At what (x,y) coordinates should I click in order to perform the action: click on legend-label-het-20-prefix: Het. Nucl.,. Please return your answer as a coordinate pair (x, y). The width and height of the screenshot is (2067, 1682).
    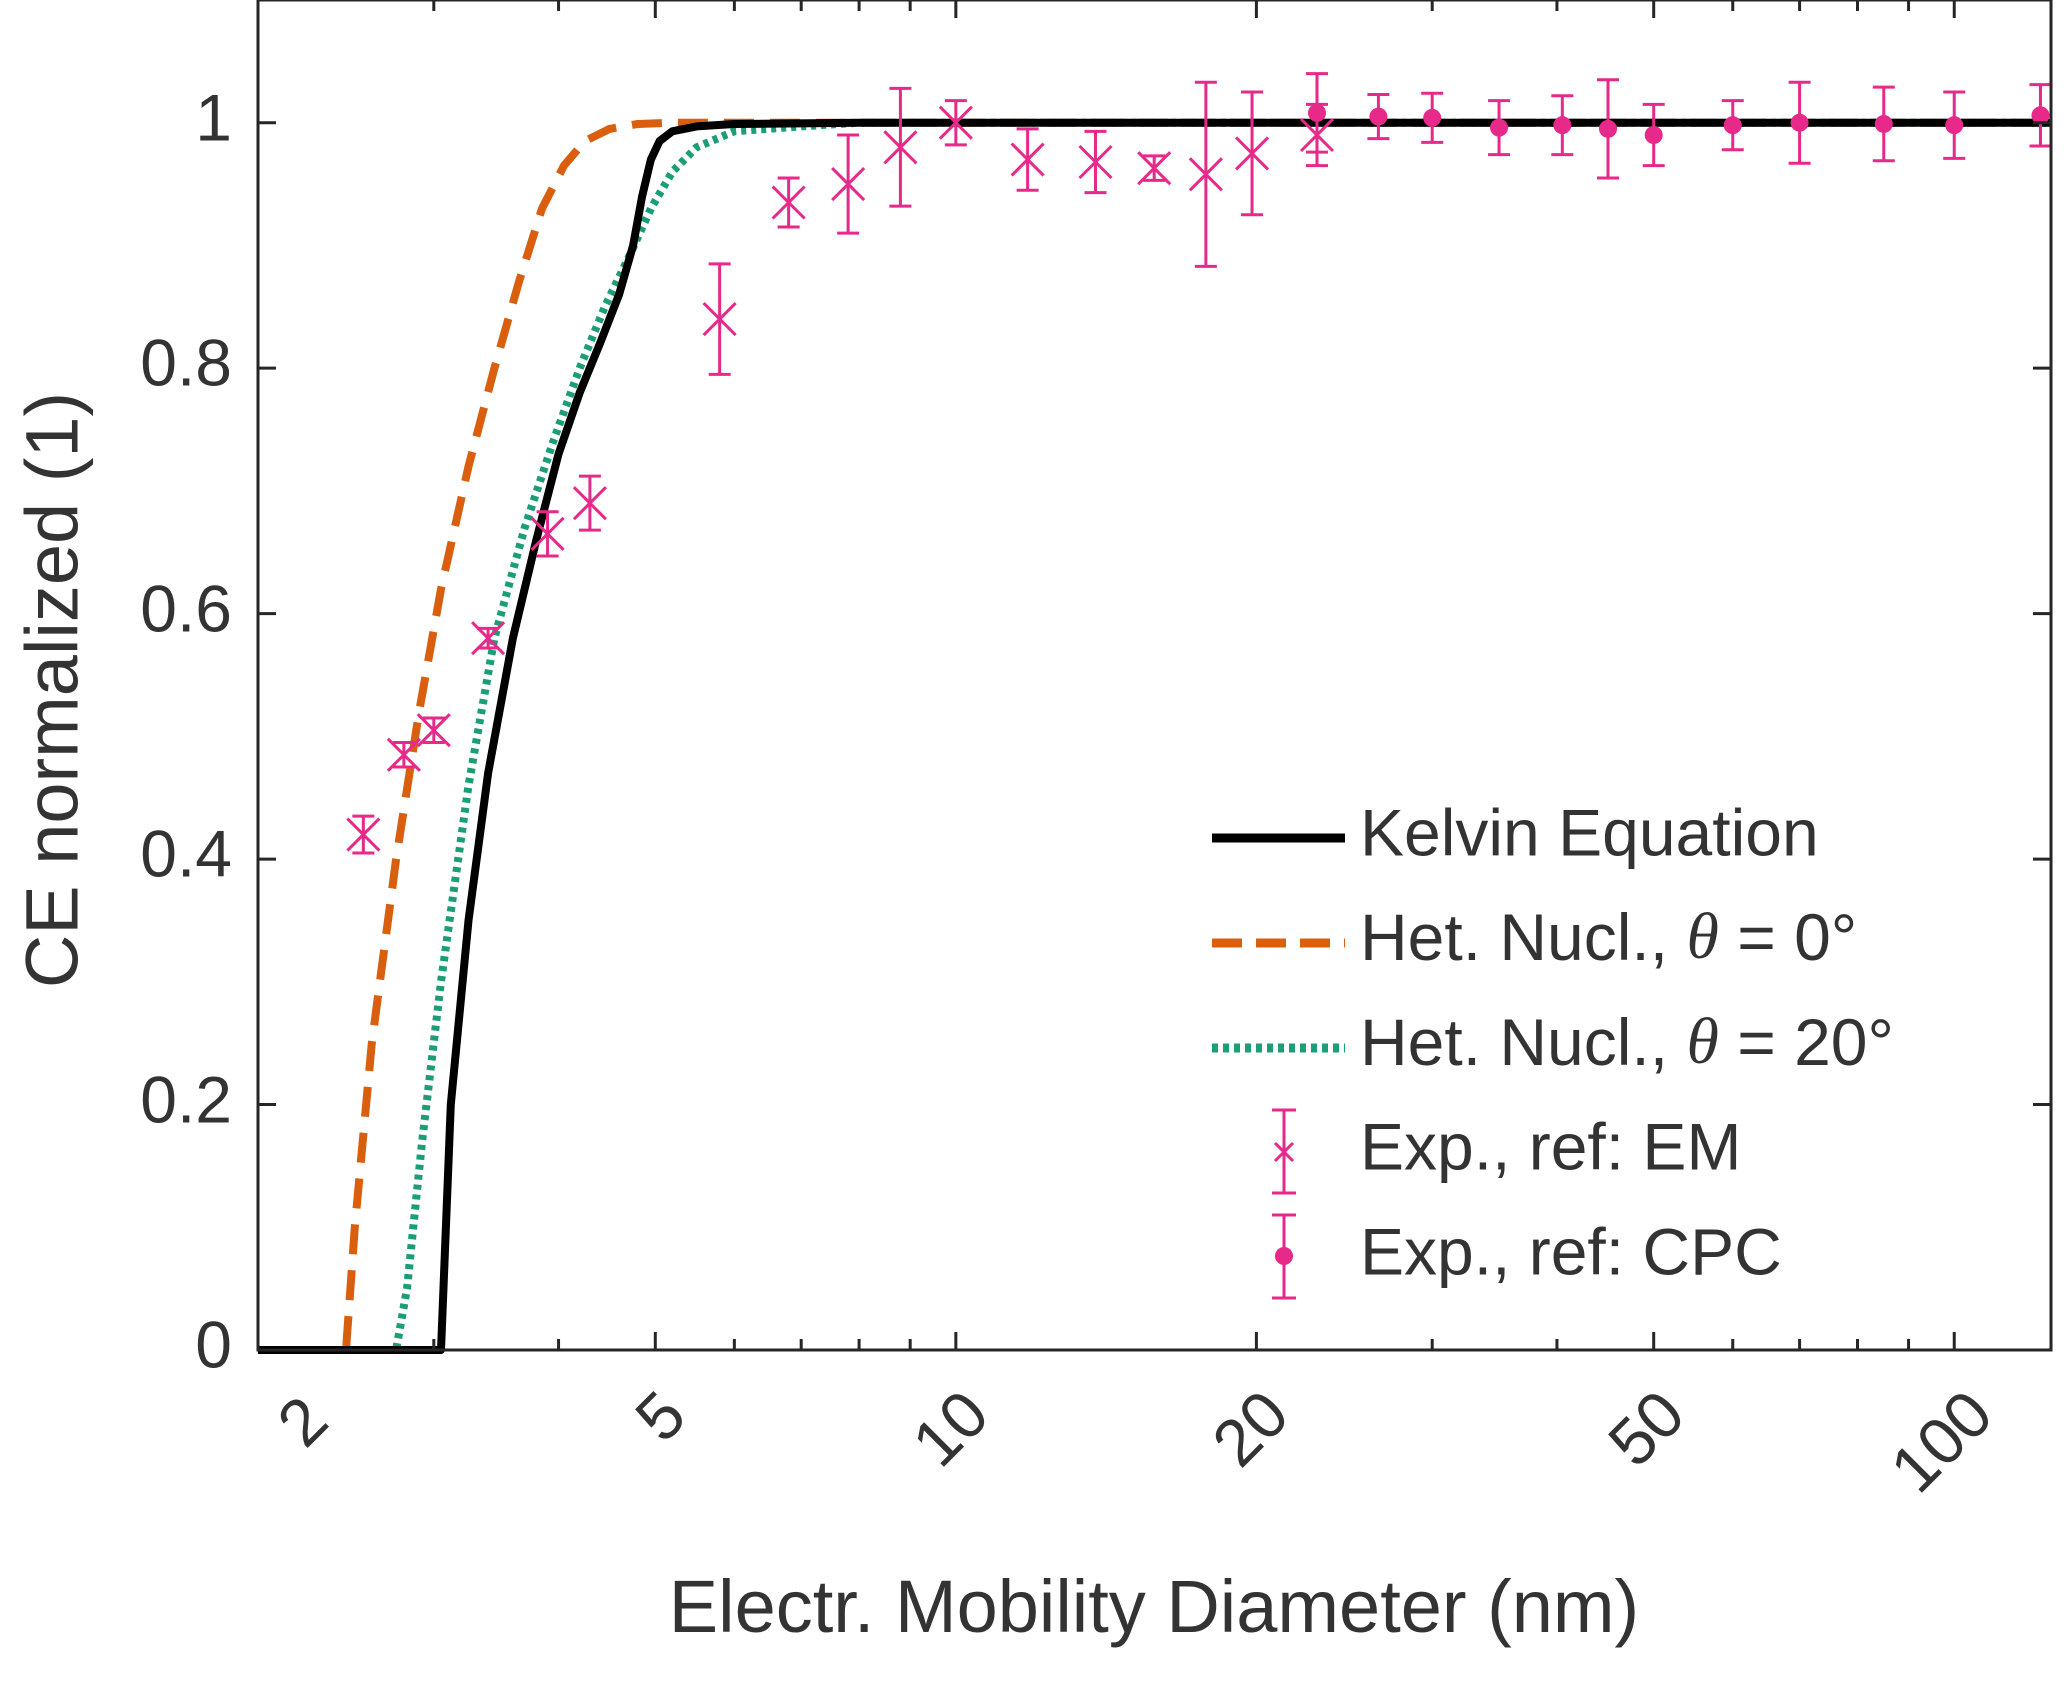
    Looking at the image, I should click on (1523, 1042).